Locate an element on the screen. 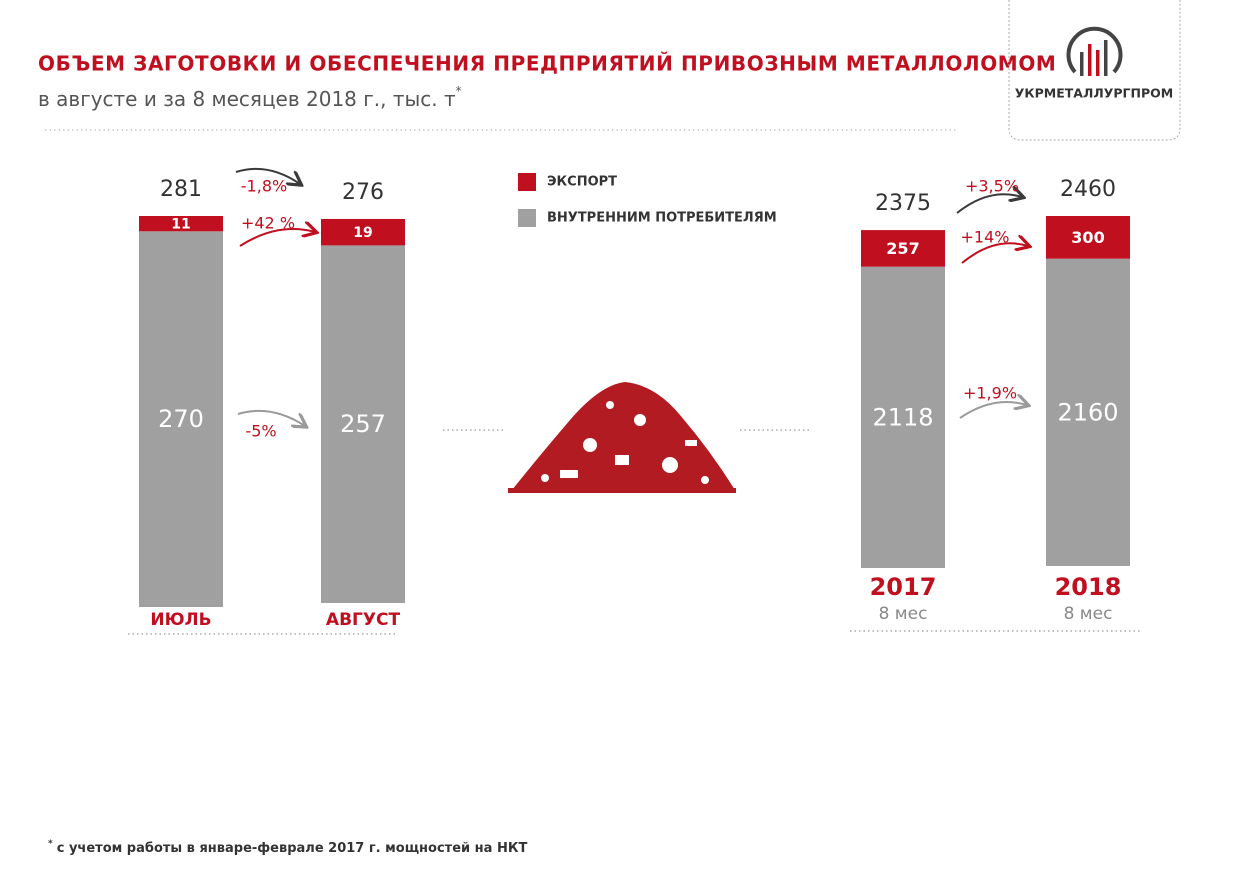 The height and width of the screenshot is (890, 1256). bar-total-label: 276 is located at coordinates (363, 192).